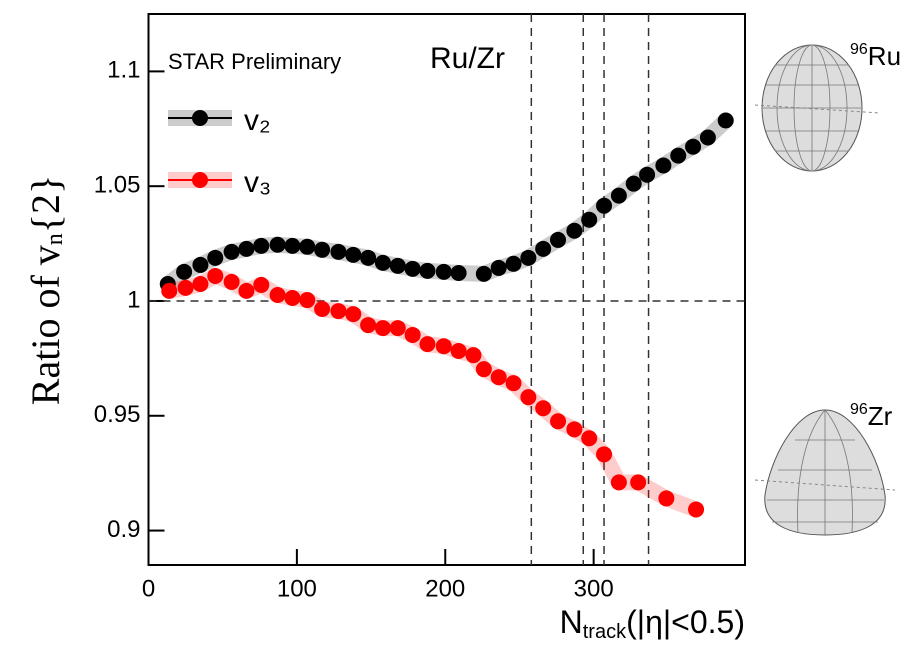 This screenshot has height=656, width=920. I want to click on zr-mass: 96, so click(859, 409).